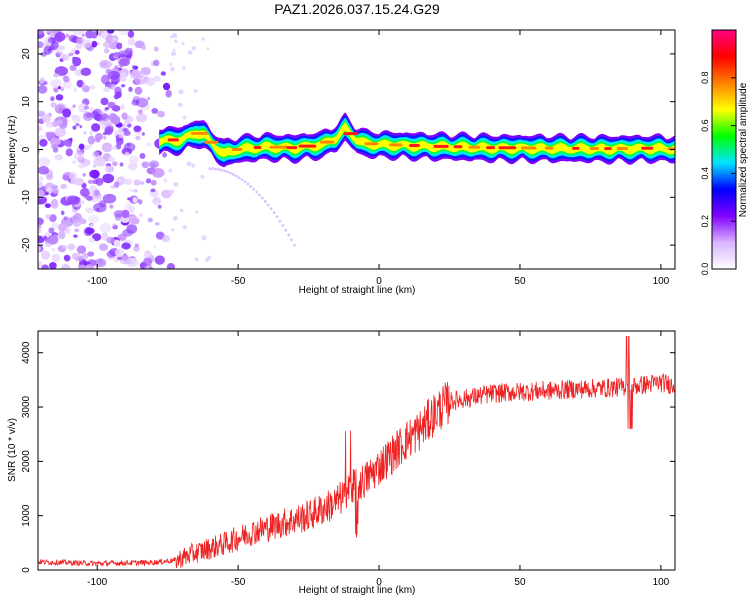 The image size is (750, 600). Describe the element at coordinates (743, 149) in the screenshot. I see `colorbar-label: Normalized spectral amplitude` at that location.